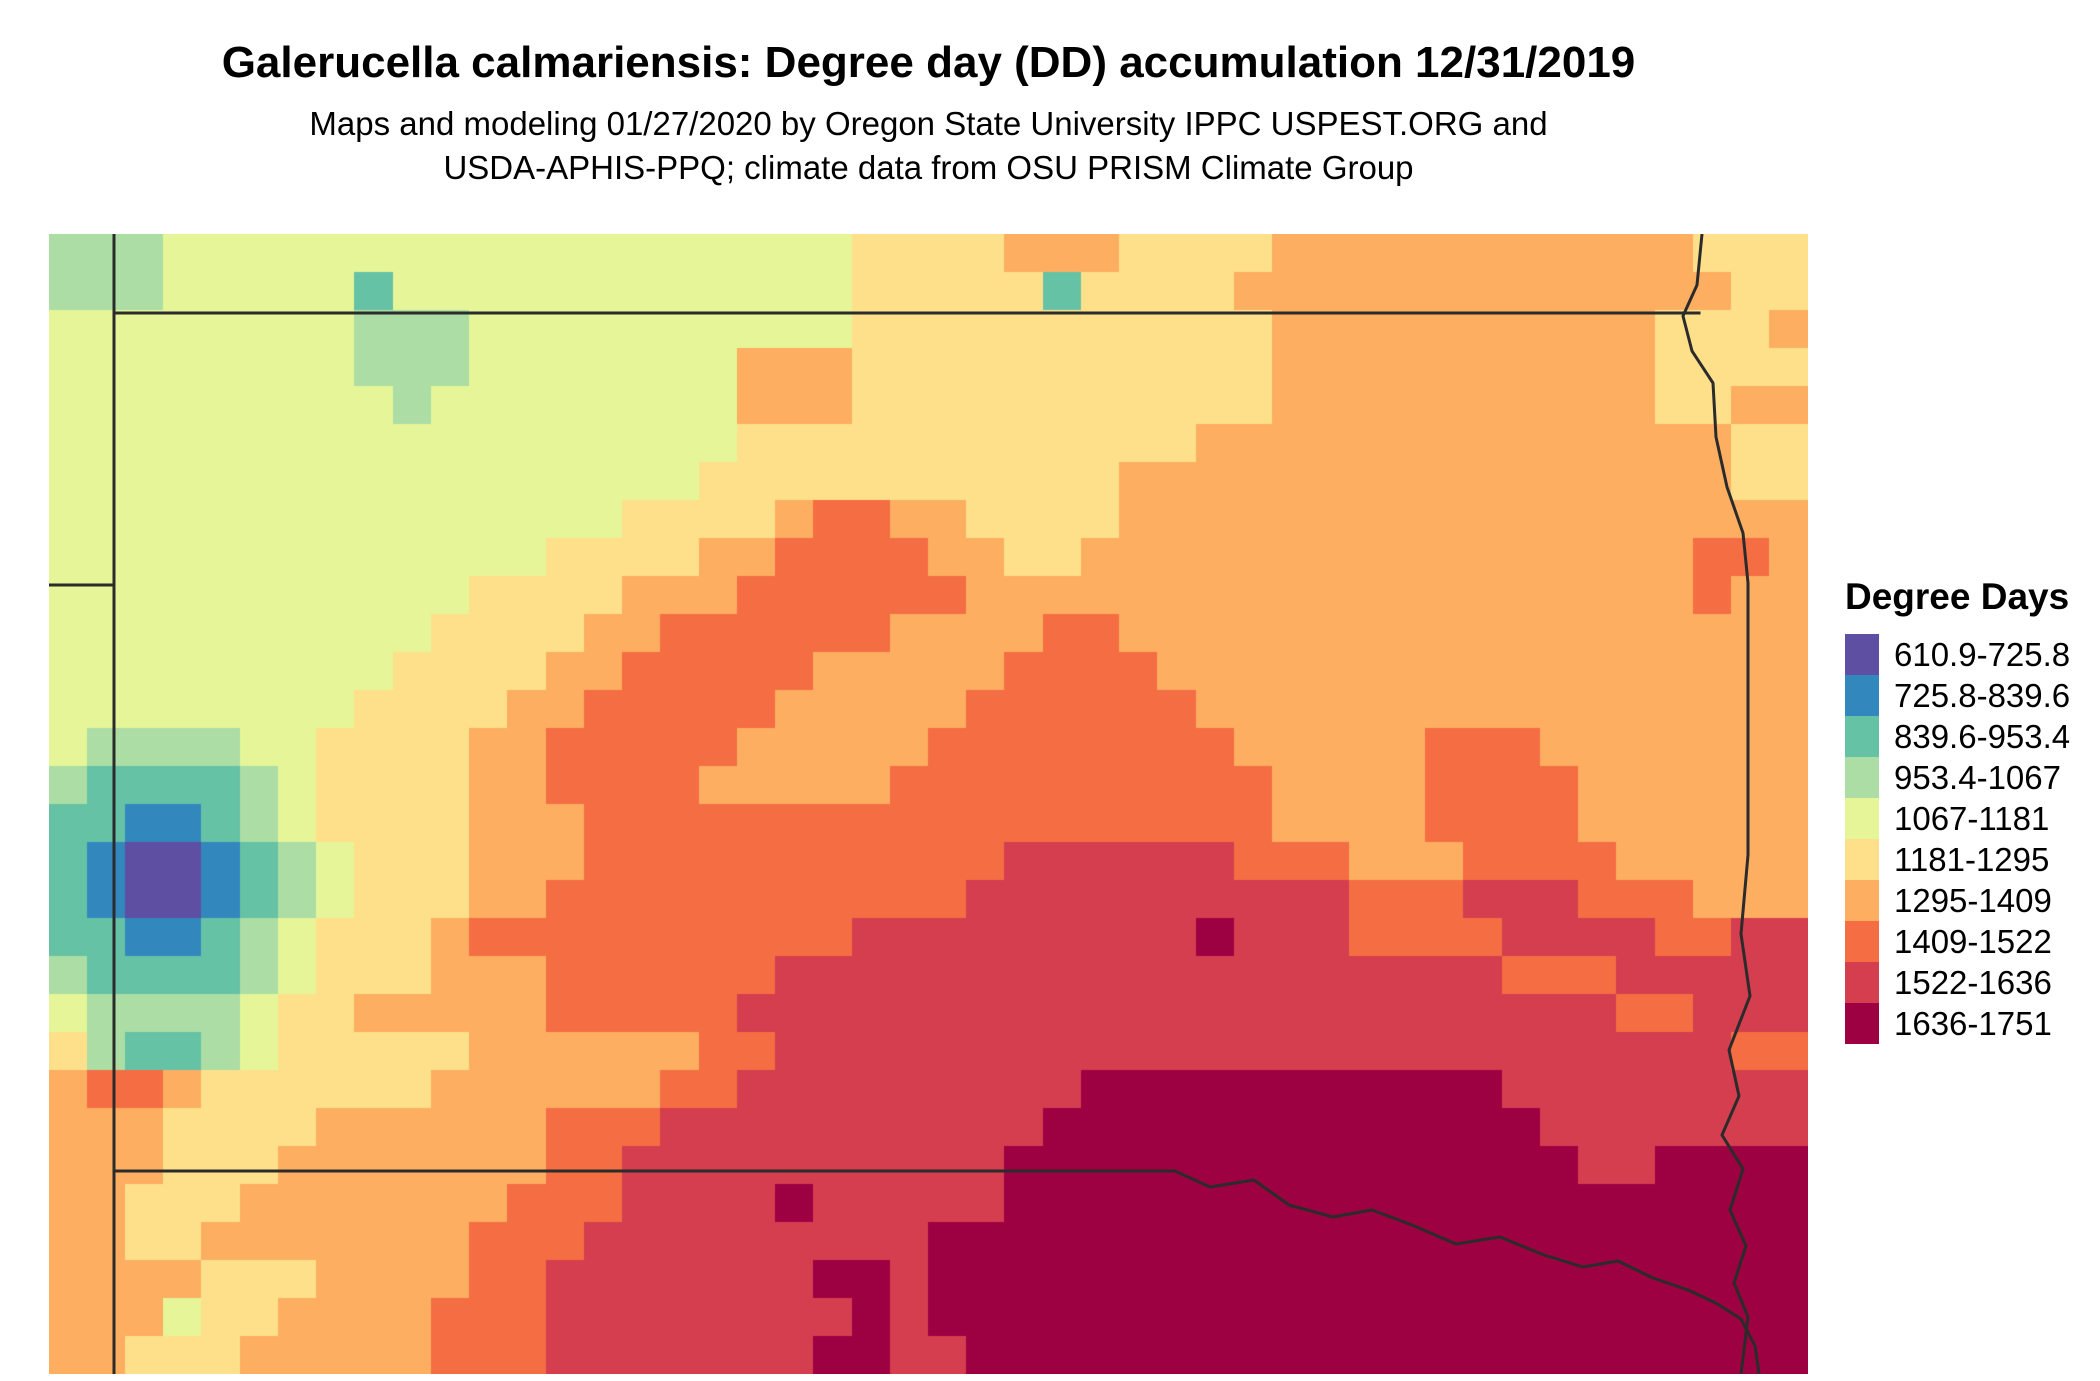 The image size is (2100, 1381). Describe the element at coordinates (1972, 818) in the screenshot. I see `legend-label: 1067-1181` at that location.